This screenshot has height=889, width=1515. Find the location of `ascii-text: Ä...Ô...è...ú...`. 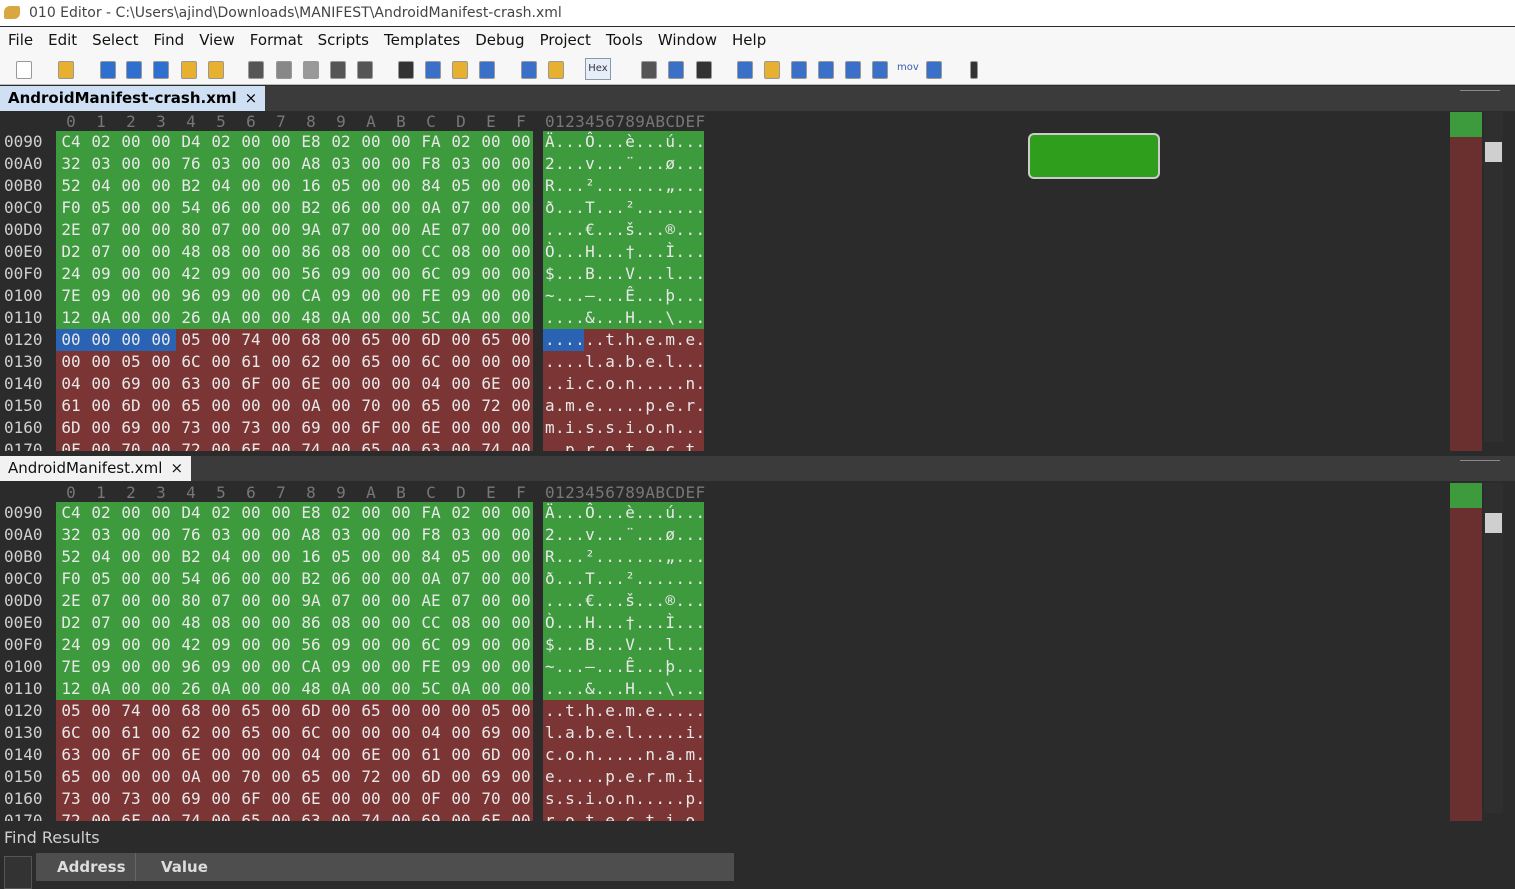

ascii-text: Ä...Ô...è...ú... is located at coordinates (625, 141).